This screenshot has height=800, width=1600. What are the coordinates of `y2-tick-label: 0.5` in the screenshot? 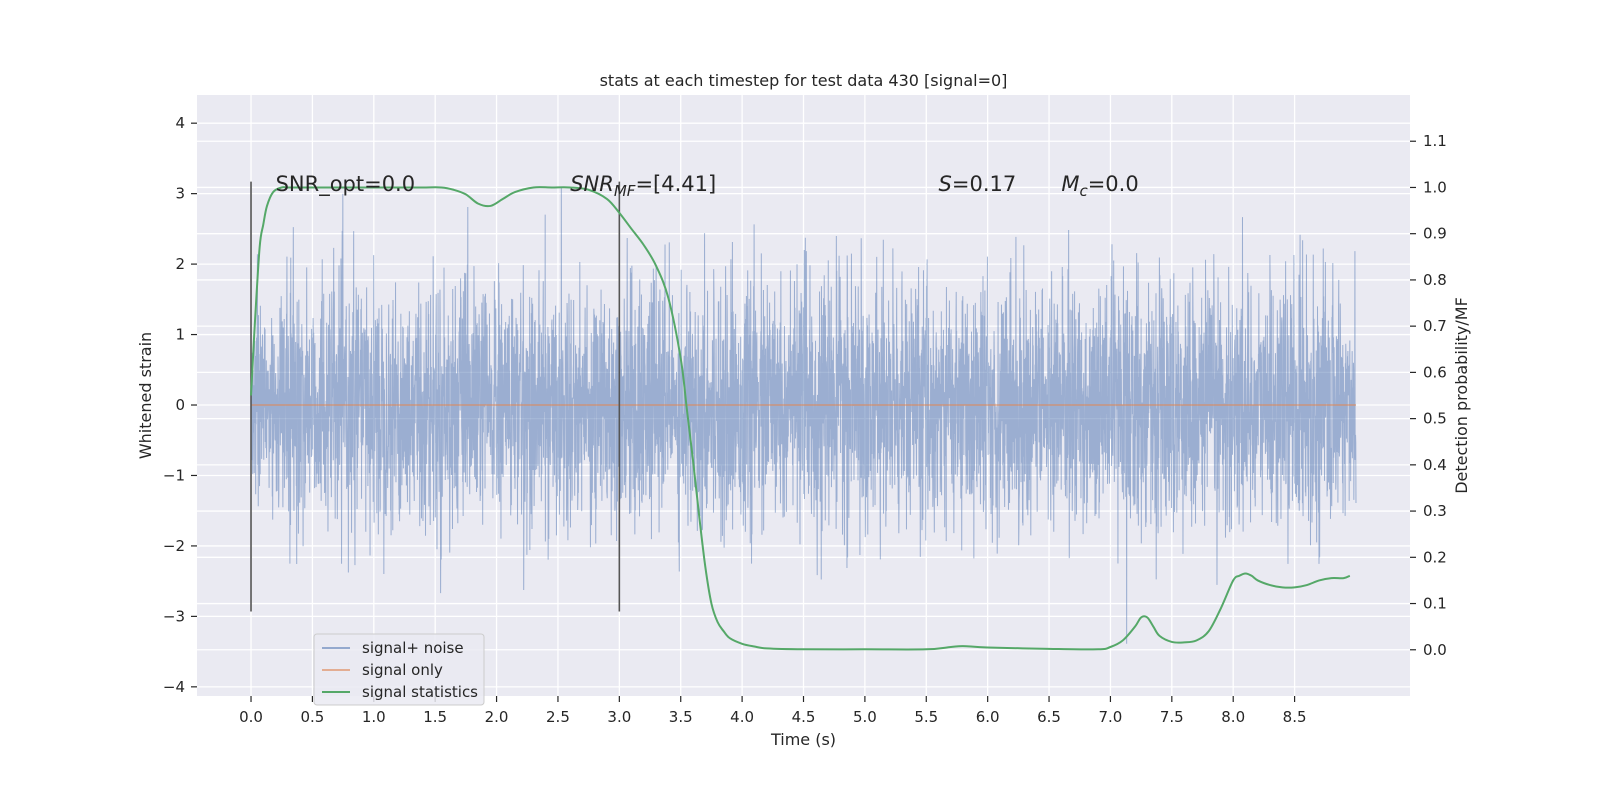 It's located at (1435, 419).